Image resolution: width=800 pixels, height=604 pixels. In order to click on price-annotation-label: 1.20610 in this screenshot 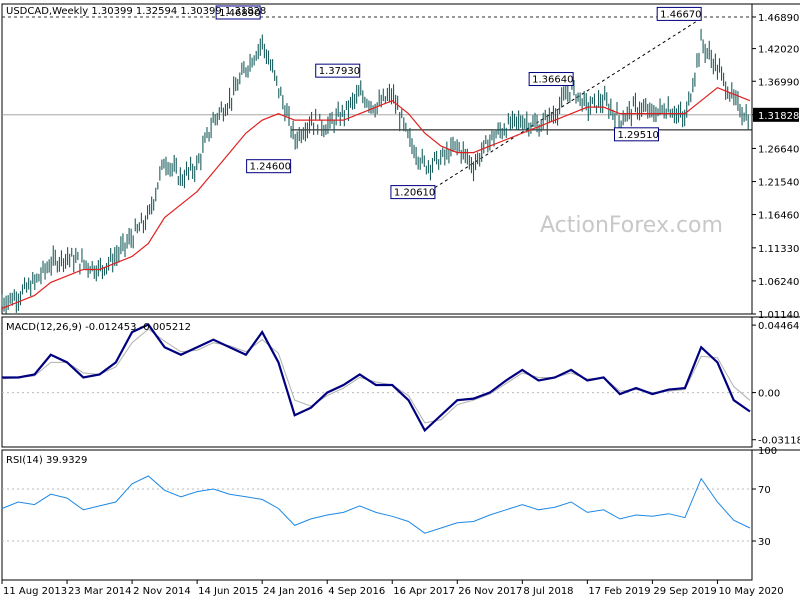, I will do `click(414, 193)`.